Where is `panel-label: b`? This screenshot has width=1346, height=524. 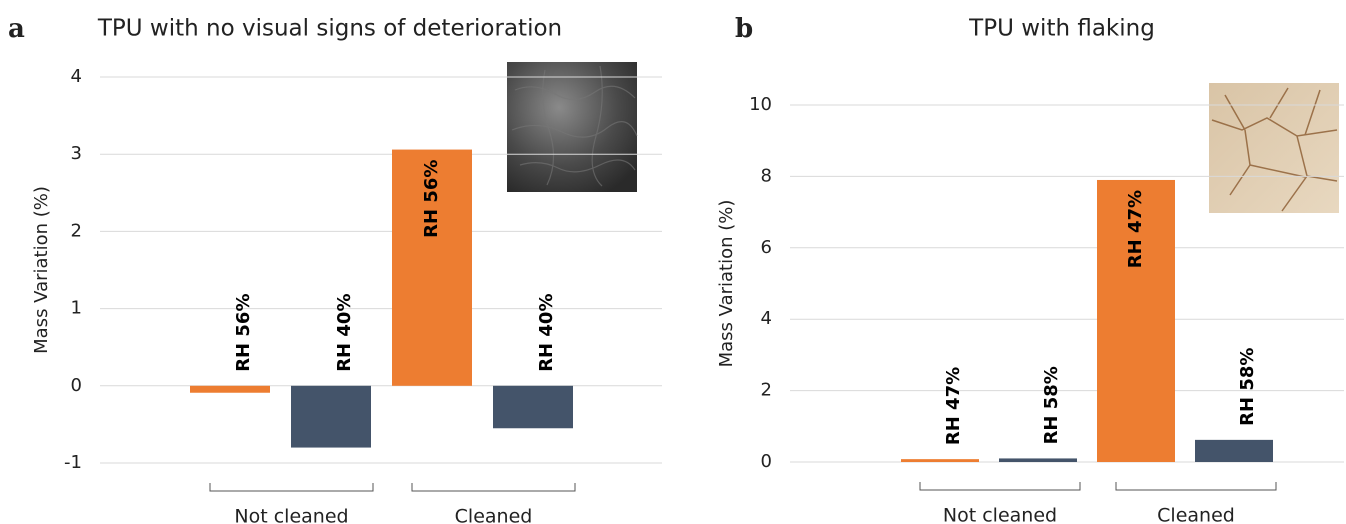
panel-label: b is located at coordinates (744, 29).